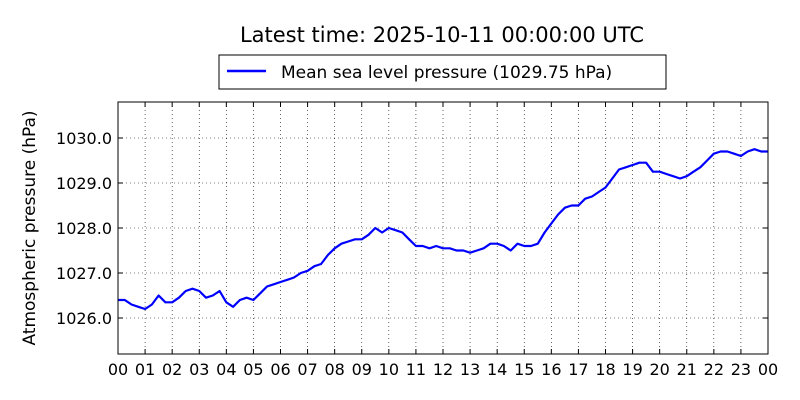 This screenshot has height=400, width=800. I want to click on x-tick-label: 20, so click(659, 369).